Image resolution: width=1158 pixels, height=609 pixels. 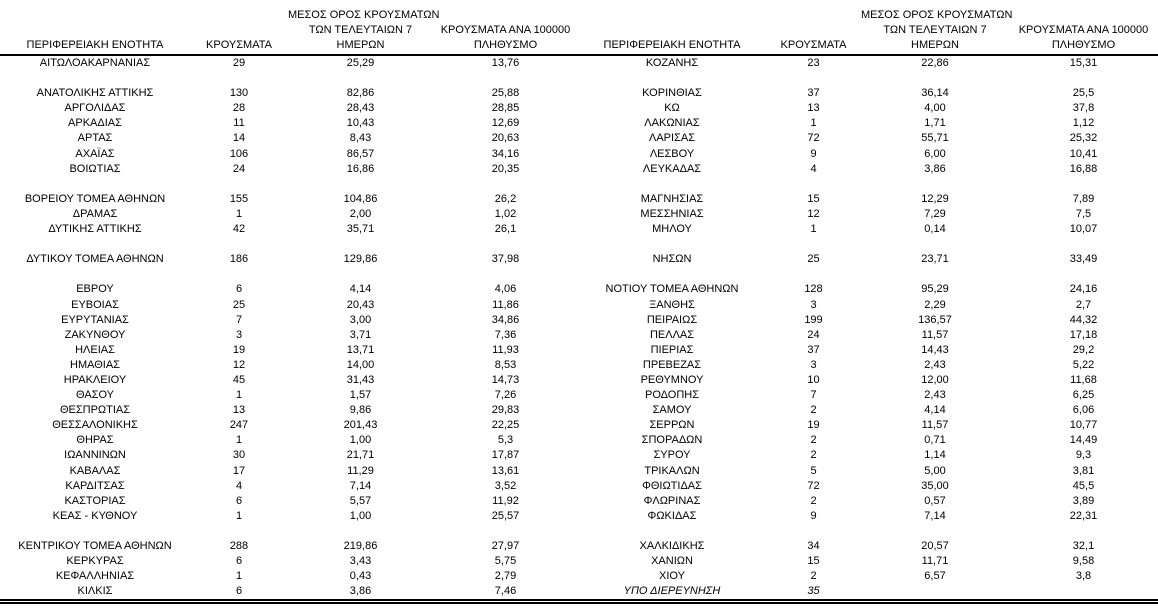 What do you see at coordinates (505, 410) in the screenshot?
I see `left-per100k-cell: 29,83` at bounding box center [505, 410].